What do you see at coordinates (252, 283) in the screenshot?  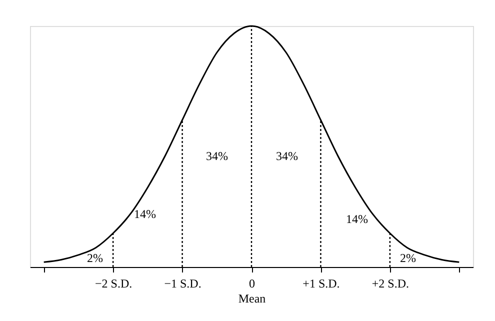 I see `x-tick-label: 0` at bounding box center [252, 283].